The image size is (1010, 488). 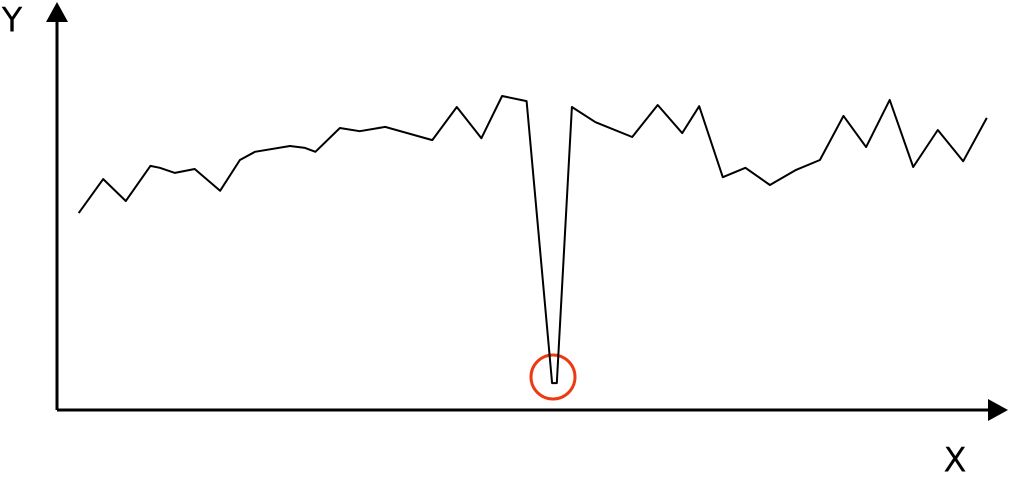 What do you see at coordinates (12, 21) in the screenshot?
I see `y-axis-label: Y` at bounding box center [12, 21].